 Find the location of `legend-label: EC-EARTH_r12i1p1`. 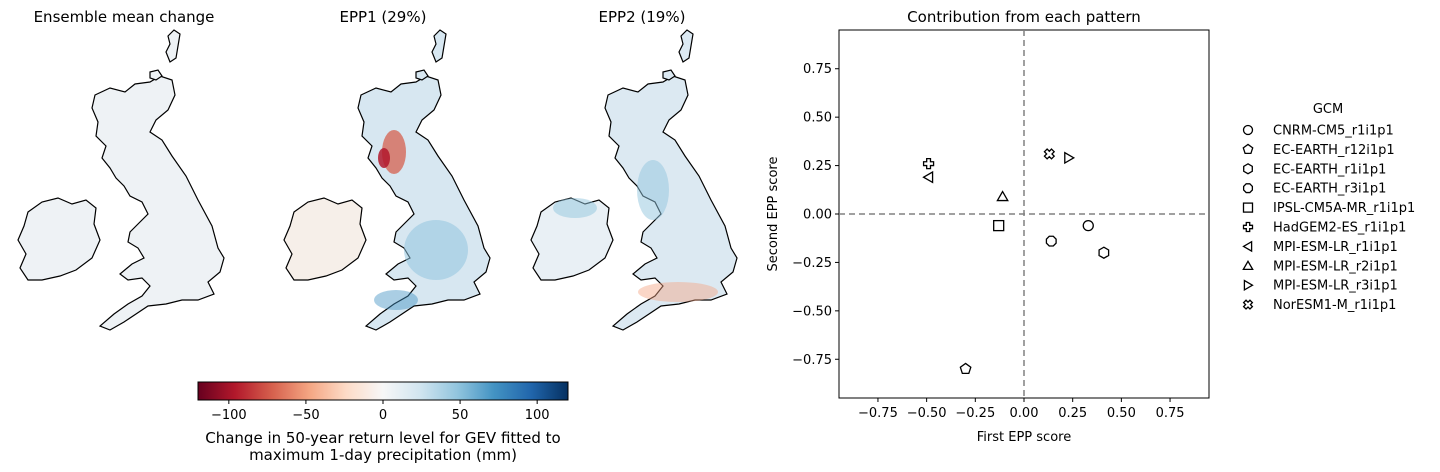

legend-label: EC-EARTH_r12i1p1 is located at coordinates (1334, 150).